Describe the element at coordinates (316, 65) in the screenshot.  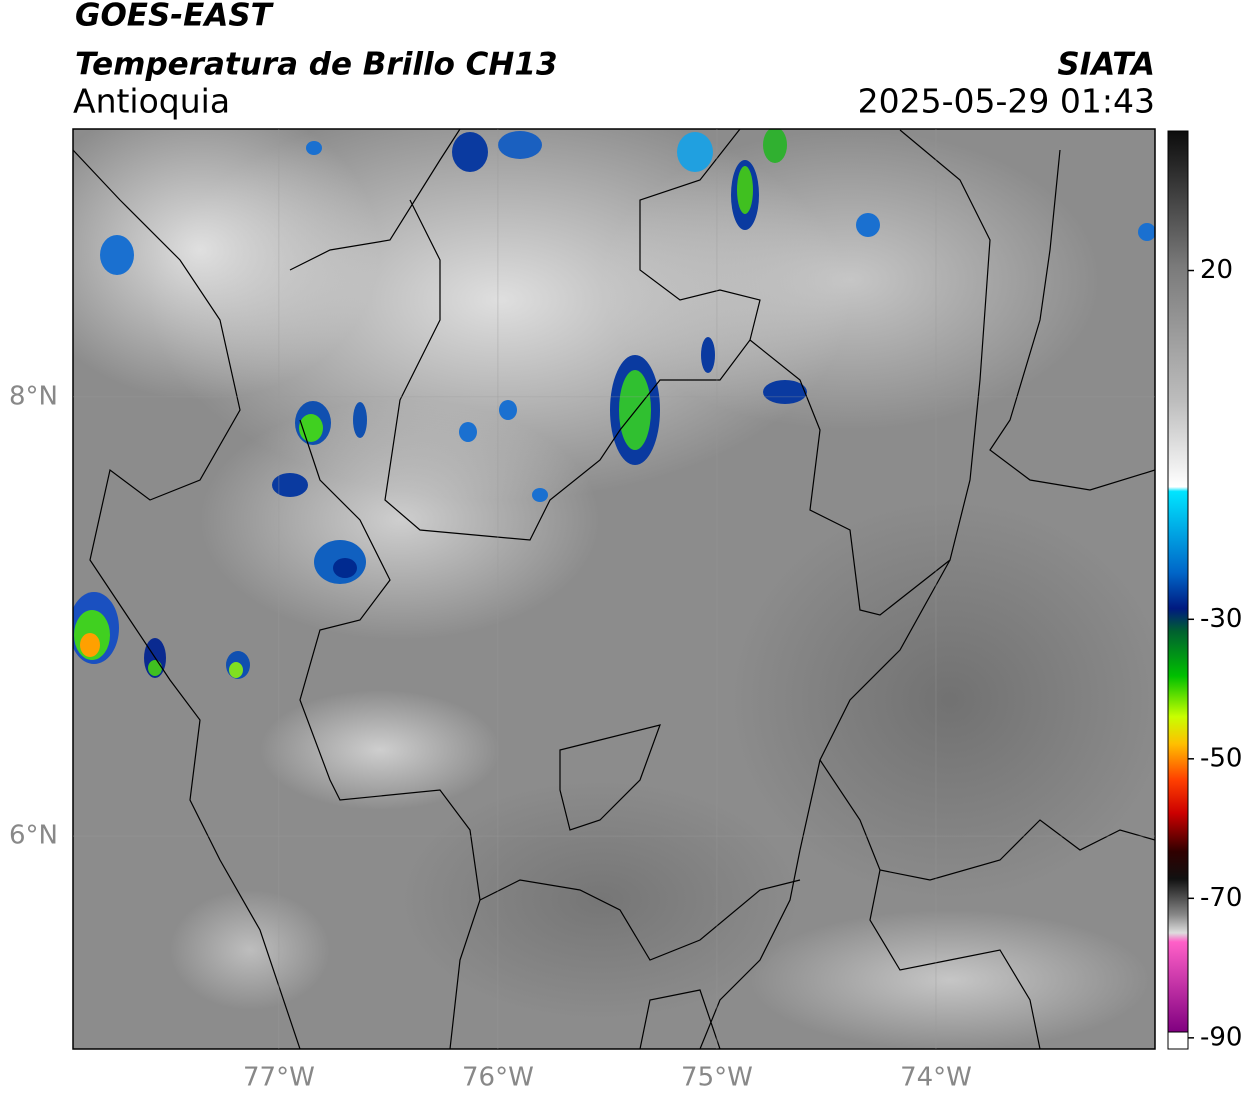
I see `product: Temperatura de Brillo CH13` at that location.